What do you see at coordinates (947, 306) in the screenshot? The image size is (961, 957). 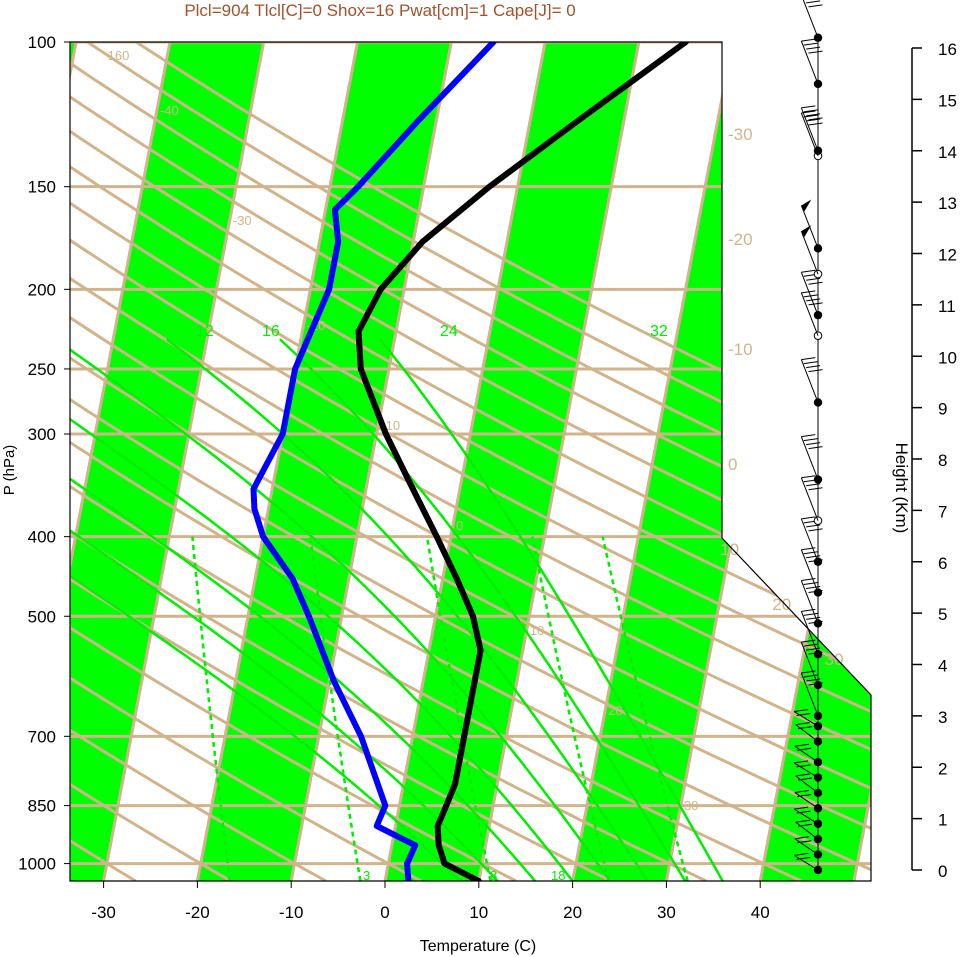 I see `height-tick-label: 11` at bounding box center [947, 306].